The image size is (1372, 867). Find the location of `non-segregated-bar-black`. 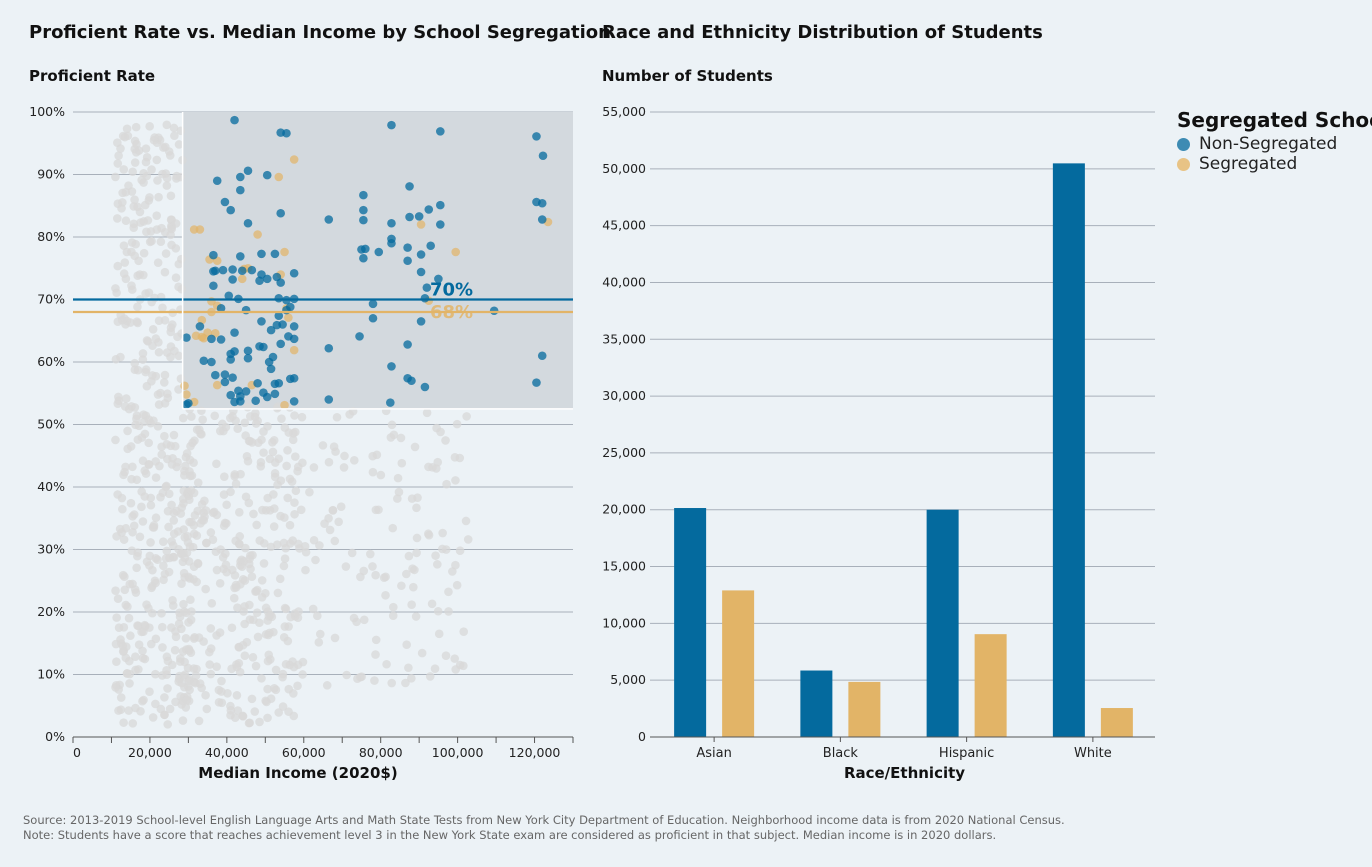

non-segregated-bar-black is located at coordinates (816, 703).